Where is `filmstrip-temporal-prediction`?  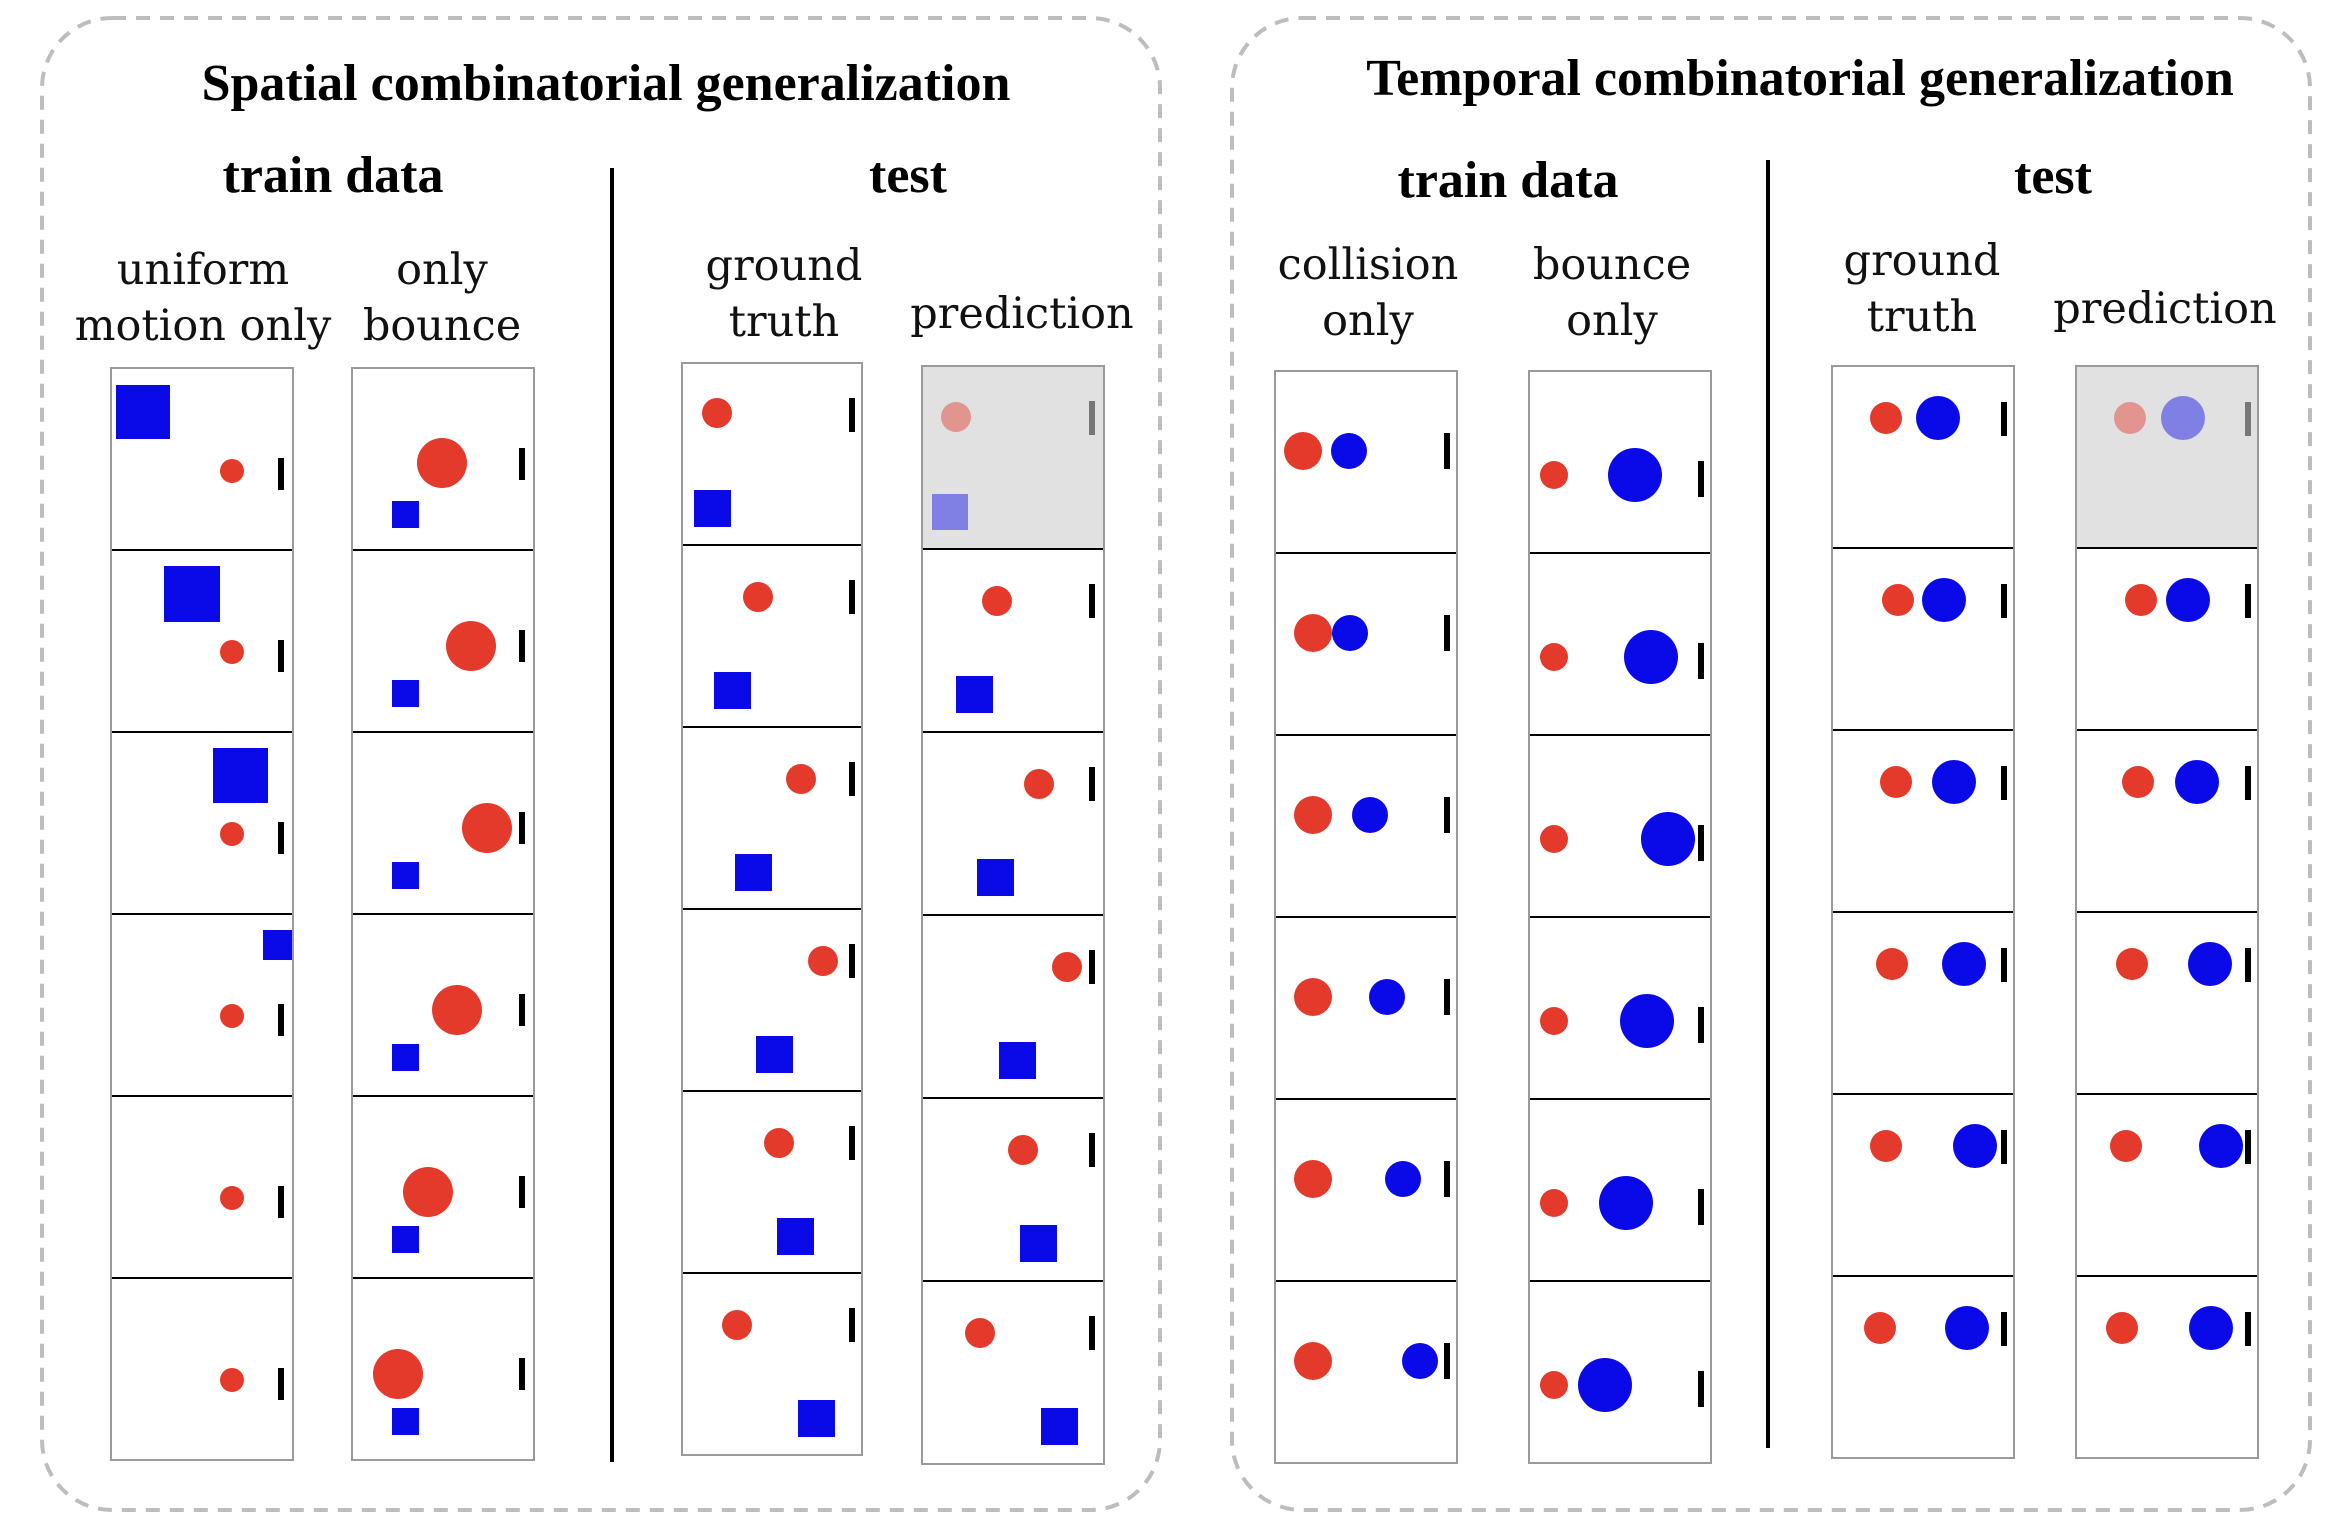
filmstrip-temporal-prediction is located at coordinates (2167, 912).